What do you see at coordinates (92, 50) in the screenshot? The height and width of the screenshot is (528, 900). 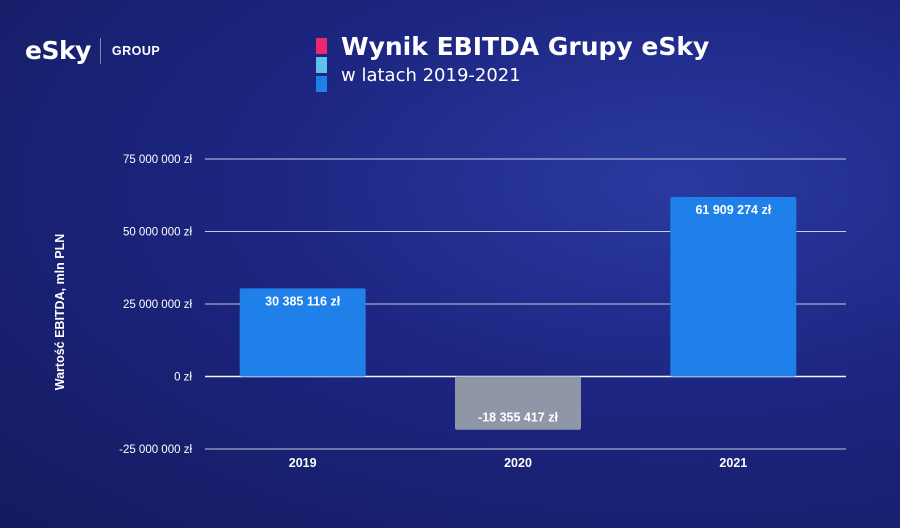 I see `esky-logo: eSky GROUP` at bounding box center [92, 50].